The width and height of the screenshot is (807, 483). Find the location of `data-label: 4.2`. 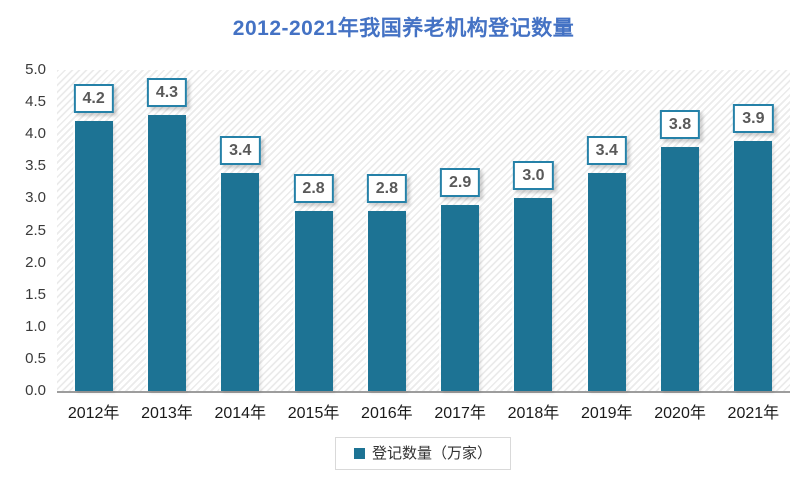

data-label: 4.2 is located at coordinates (93, 99).